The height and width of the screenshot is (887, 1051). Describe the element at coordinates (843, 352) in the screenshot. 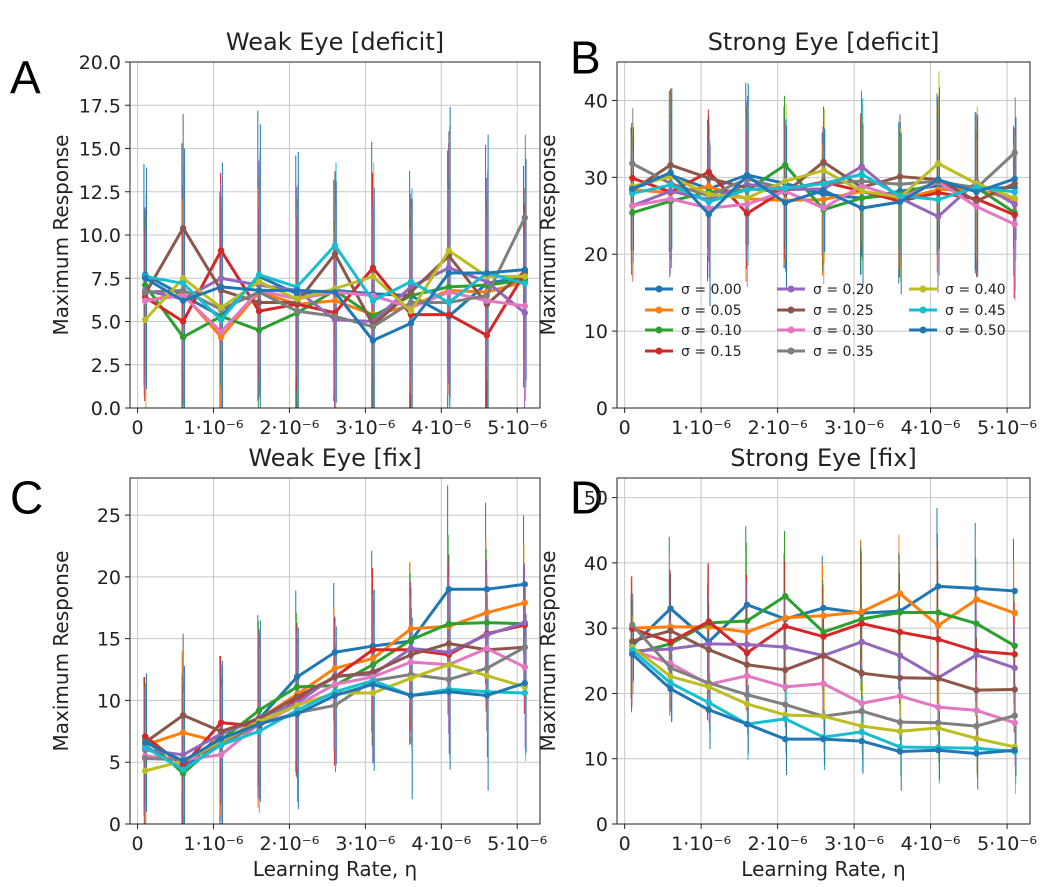

I see `legend-label: σ = 0.35` at that location.